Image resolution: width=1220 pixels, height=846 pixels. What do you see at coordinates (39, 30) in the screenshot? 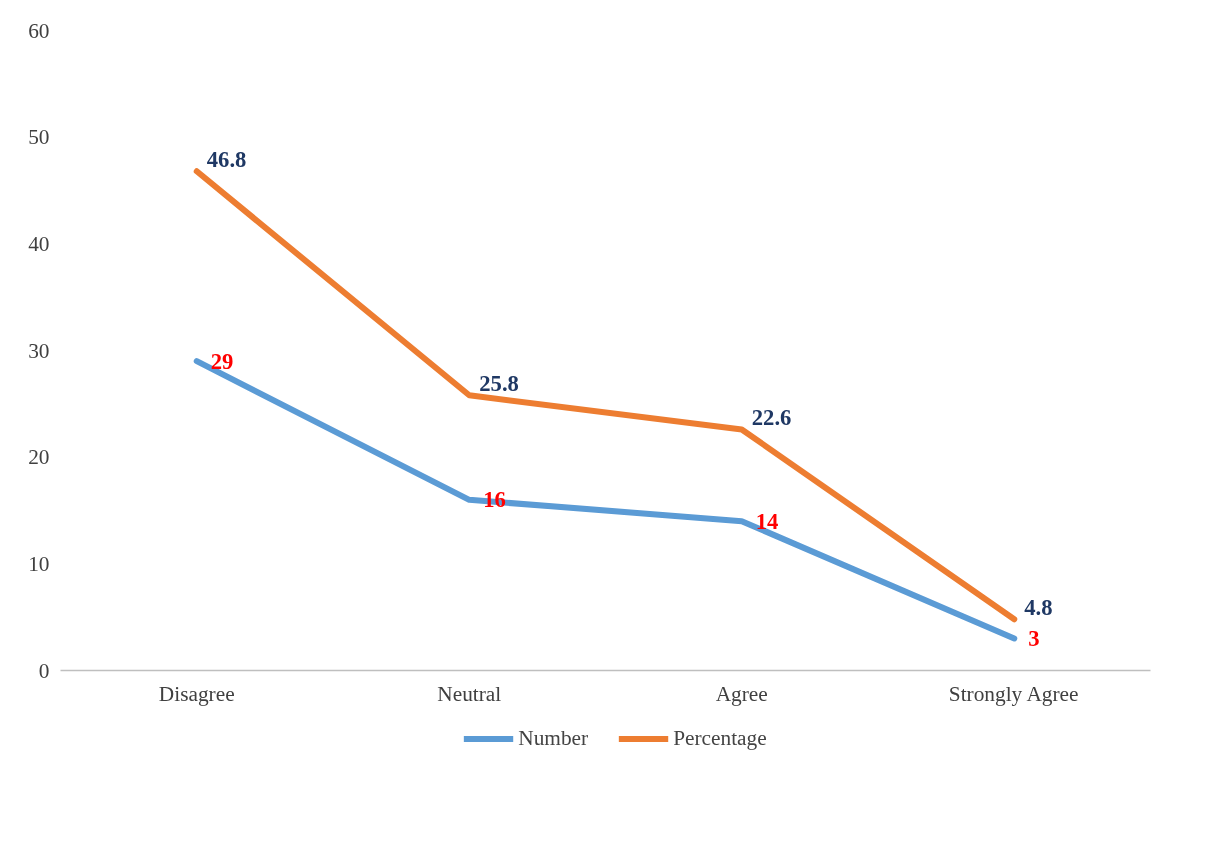
I see `y-tick-label: 60` at bounding box center [39, 30].